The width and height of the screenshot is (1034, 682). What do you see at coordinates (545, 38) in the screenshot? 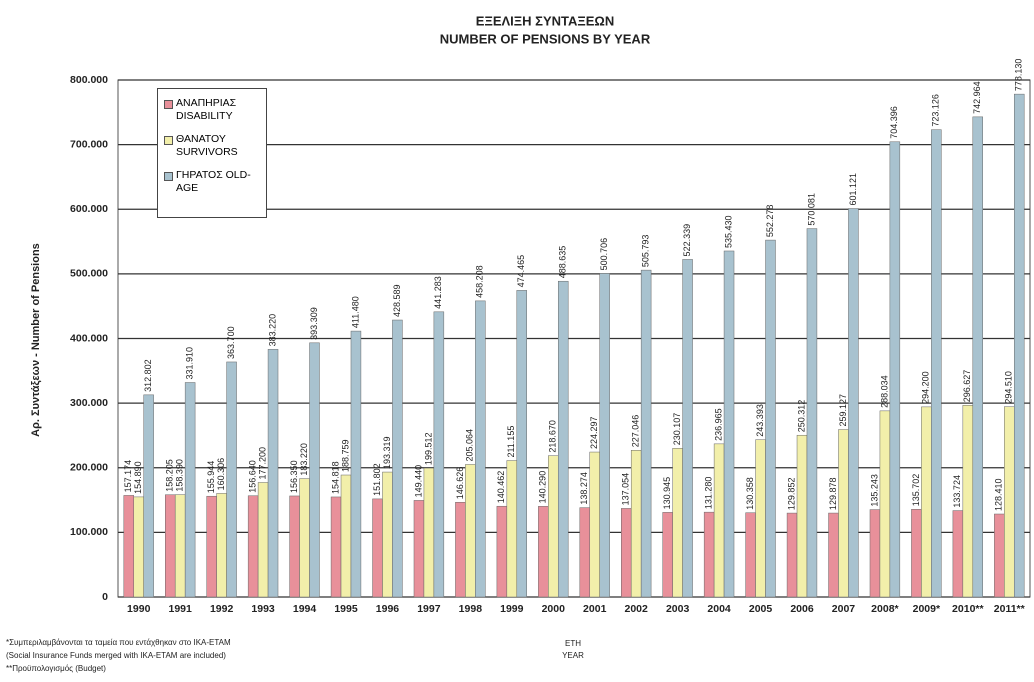
I see `chart-subtitle: NUMBER OF PENSIONS BY YEAR` at bounding box center [545, 38].